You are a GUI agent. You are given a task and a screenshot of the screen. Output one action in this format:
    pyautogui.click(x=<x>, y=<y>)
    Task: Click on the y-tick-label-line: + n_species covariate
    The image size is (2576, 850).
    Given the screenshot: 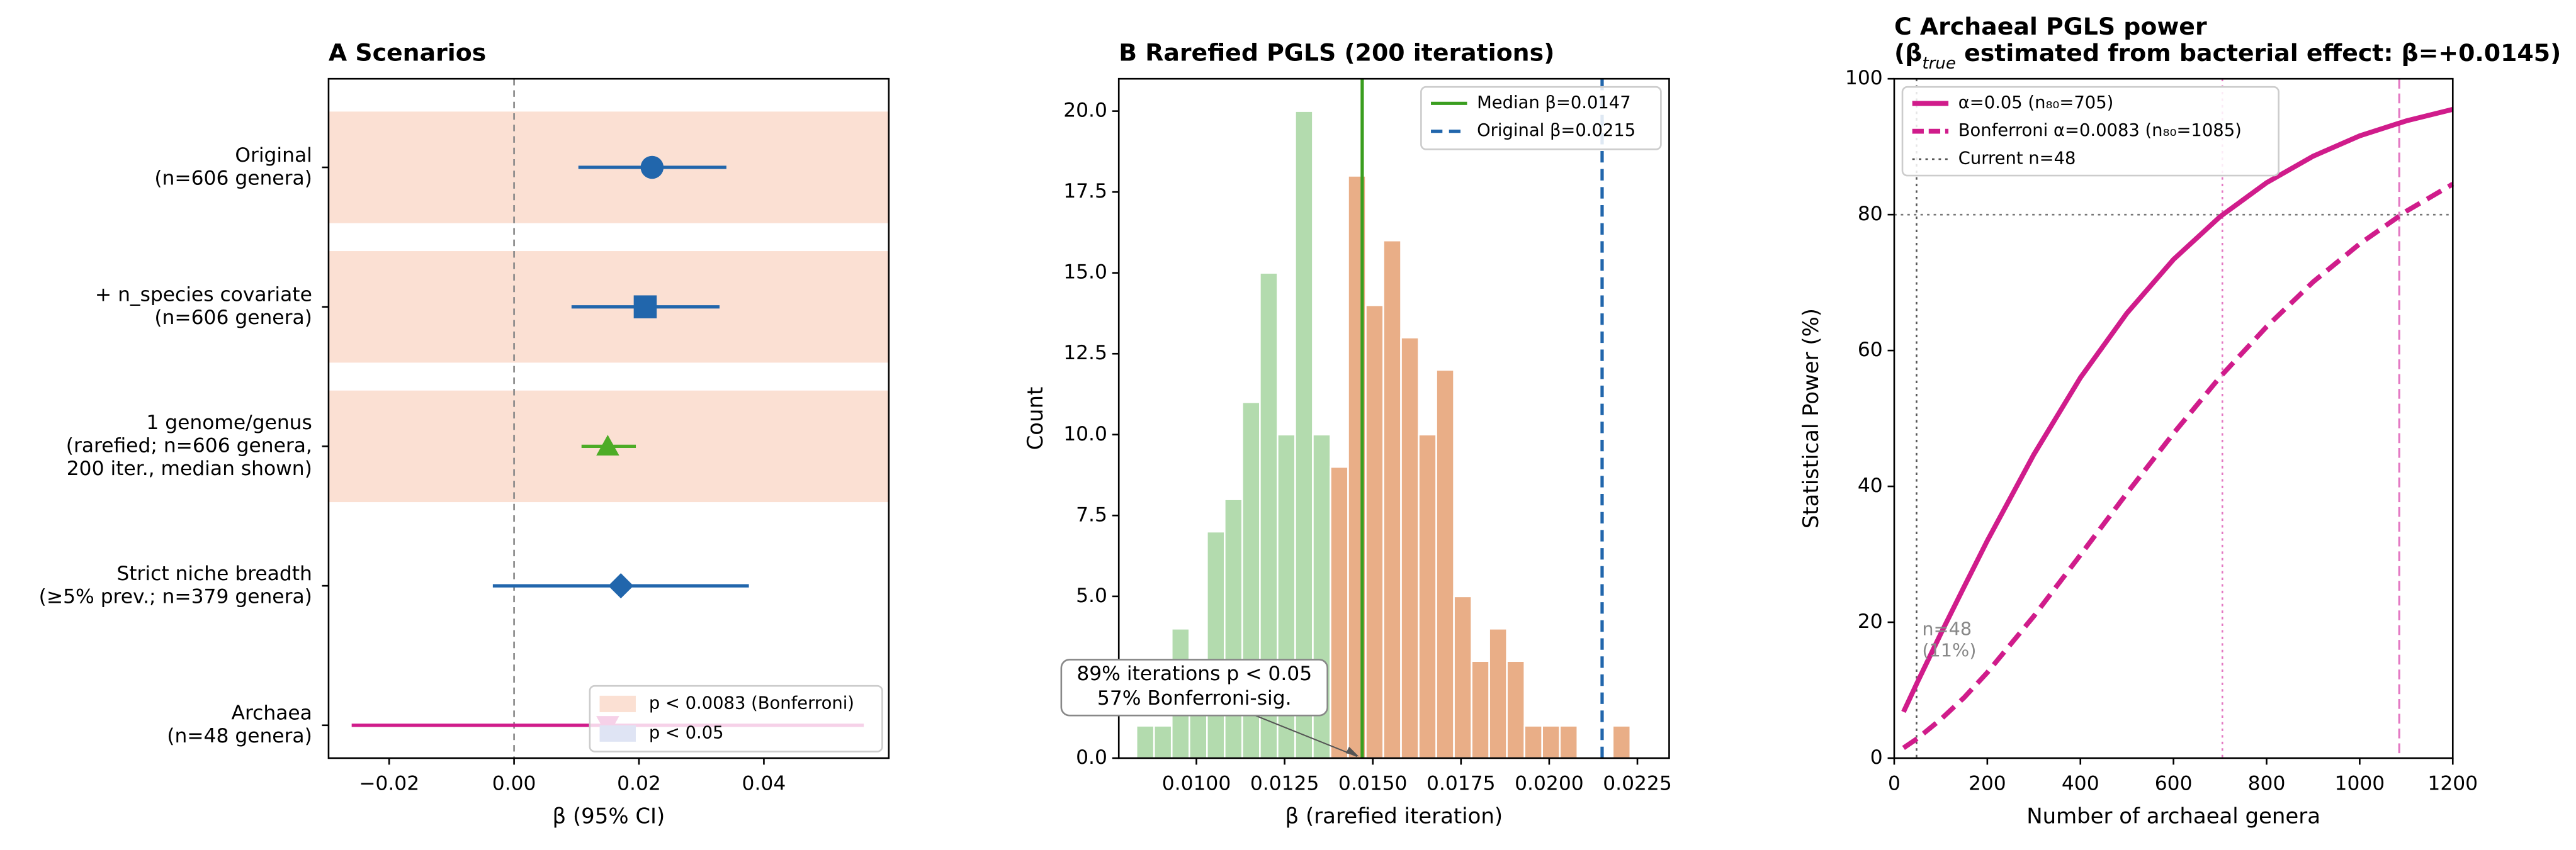 What is the action you would take?
    pyautogui.click(x=203, y=294)
    